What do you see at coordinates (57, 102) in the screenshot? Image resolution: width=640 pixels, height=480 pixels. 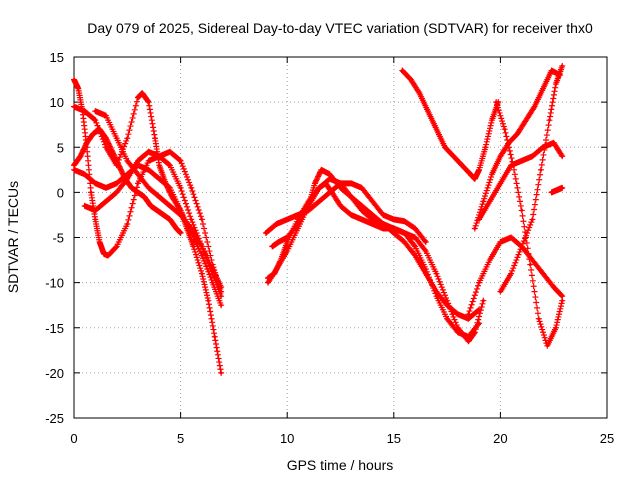 I see `y-tick-label: 10` at bounding box center [57, 102].